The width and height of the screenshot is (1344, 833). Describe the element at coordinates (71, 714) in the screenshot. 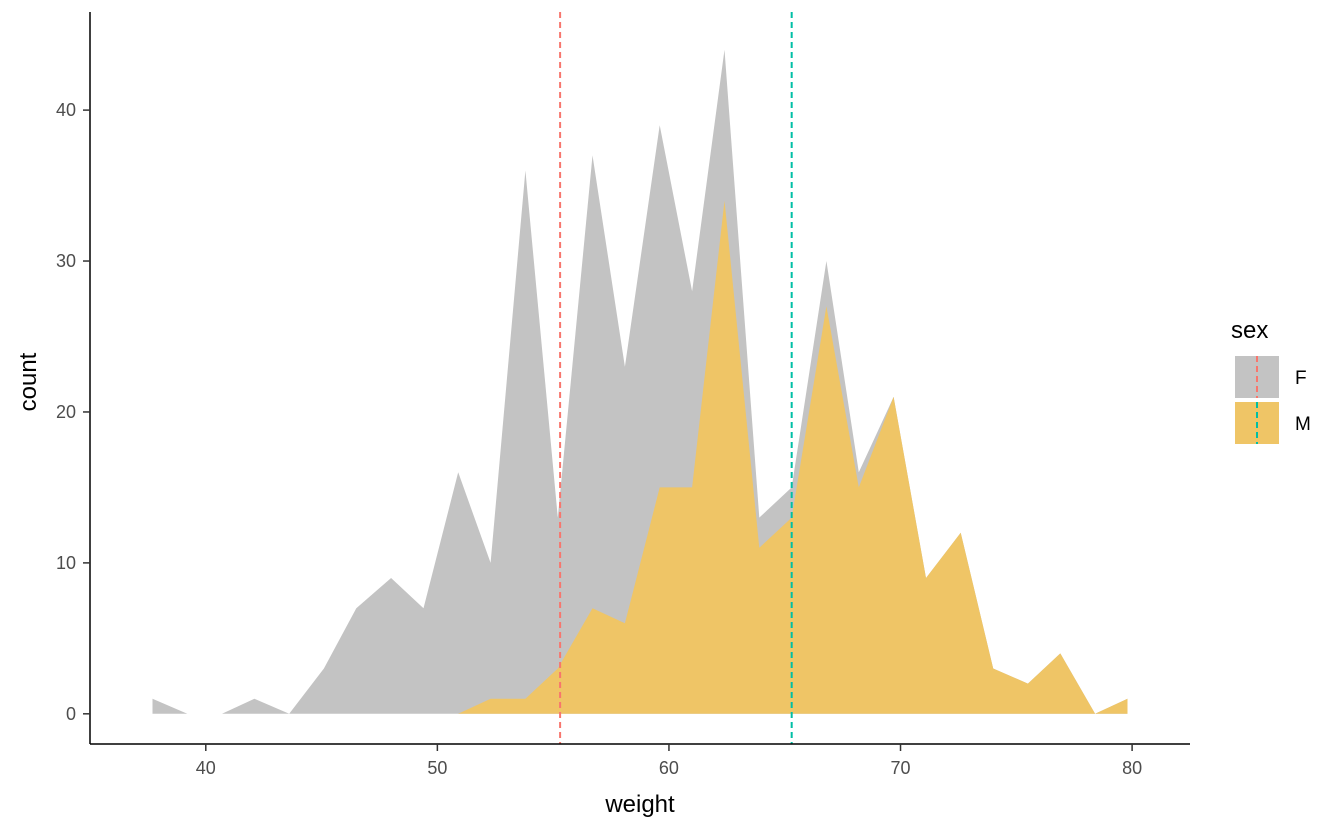

I see `y-tick-label: 0` at that location.